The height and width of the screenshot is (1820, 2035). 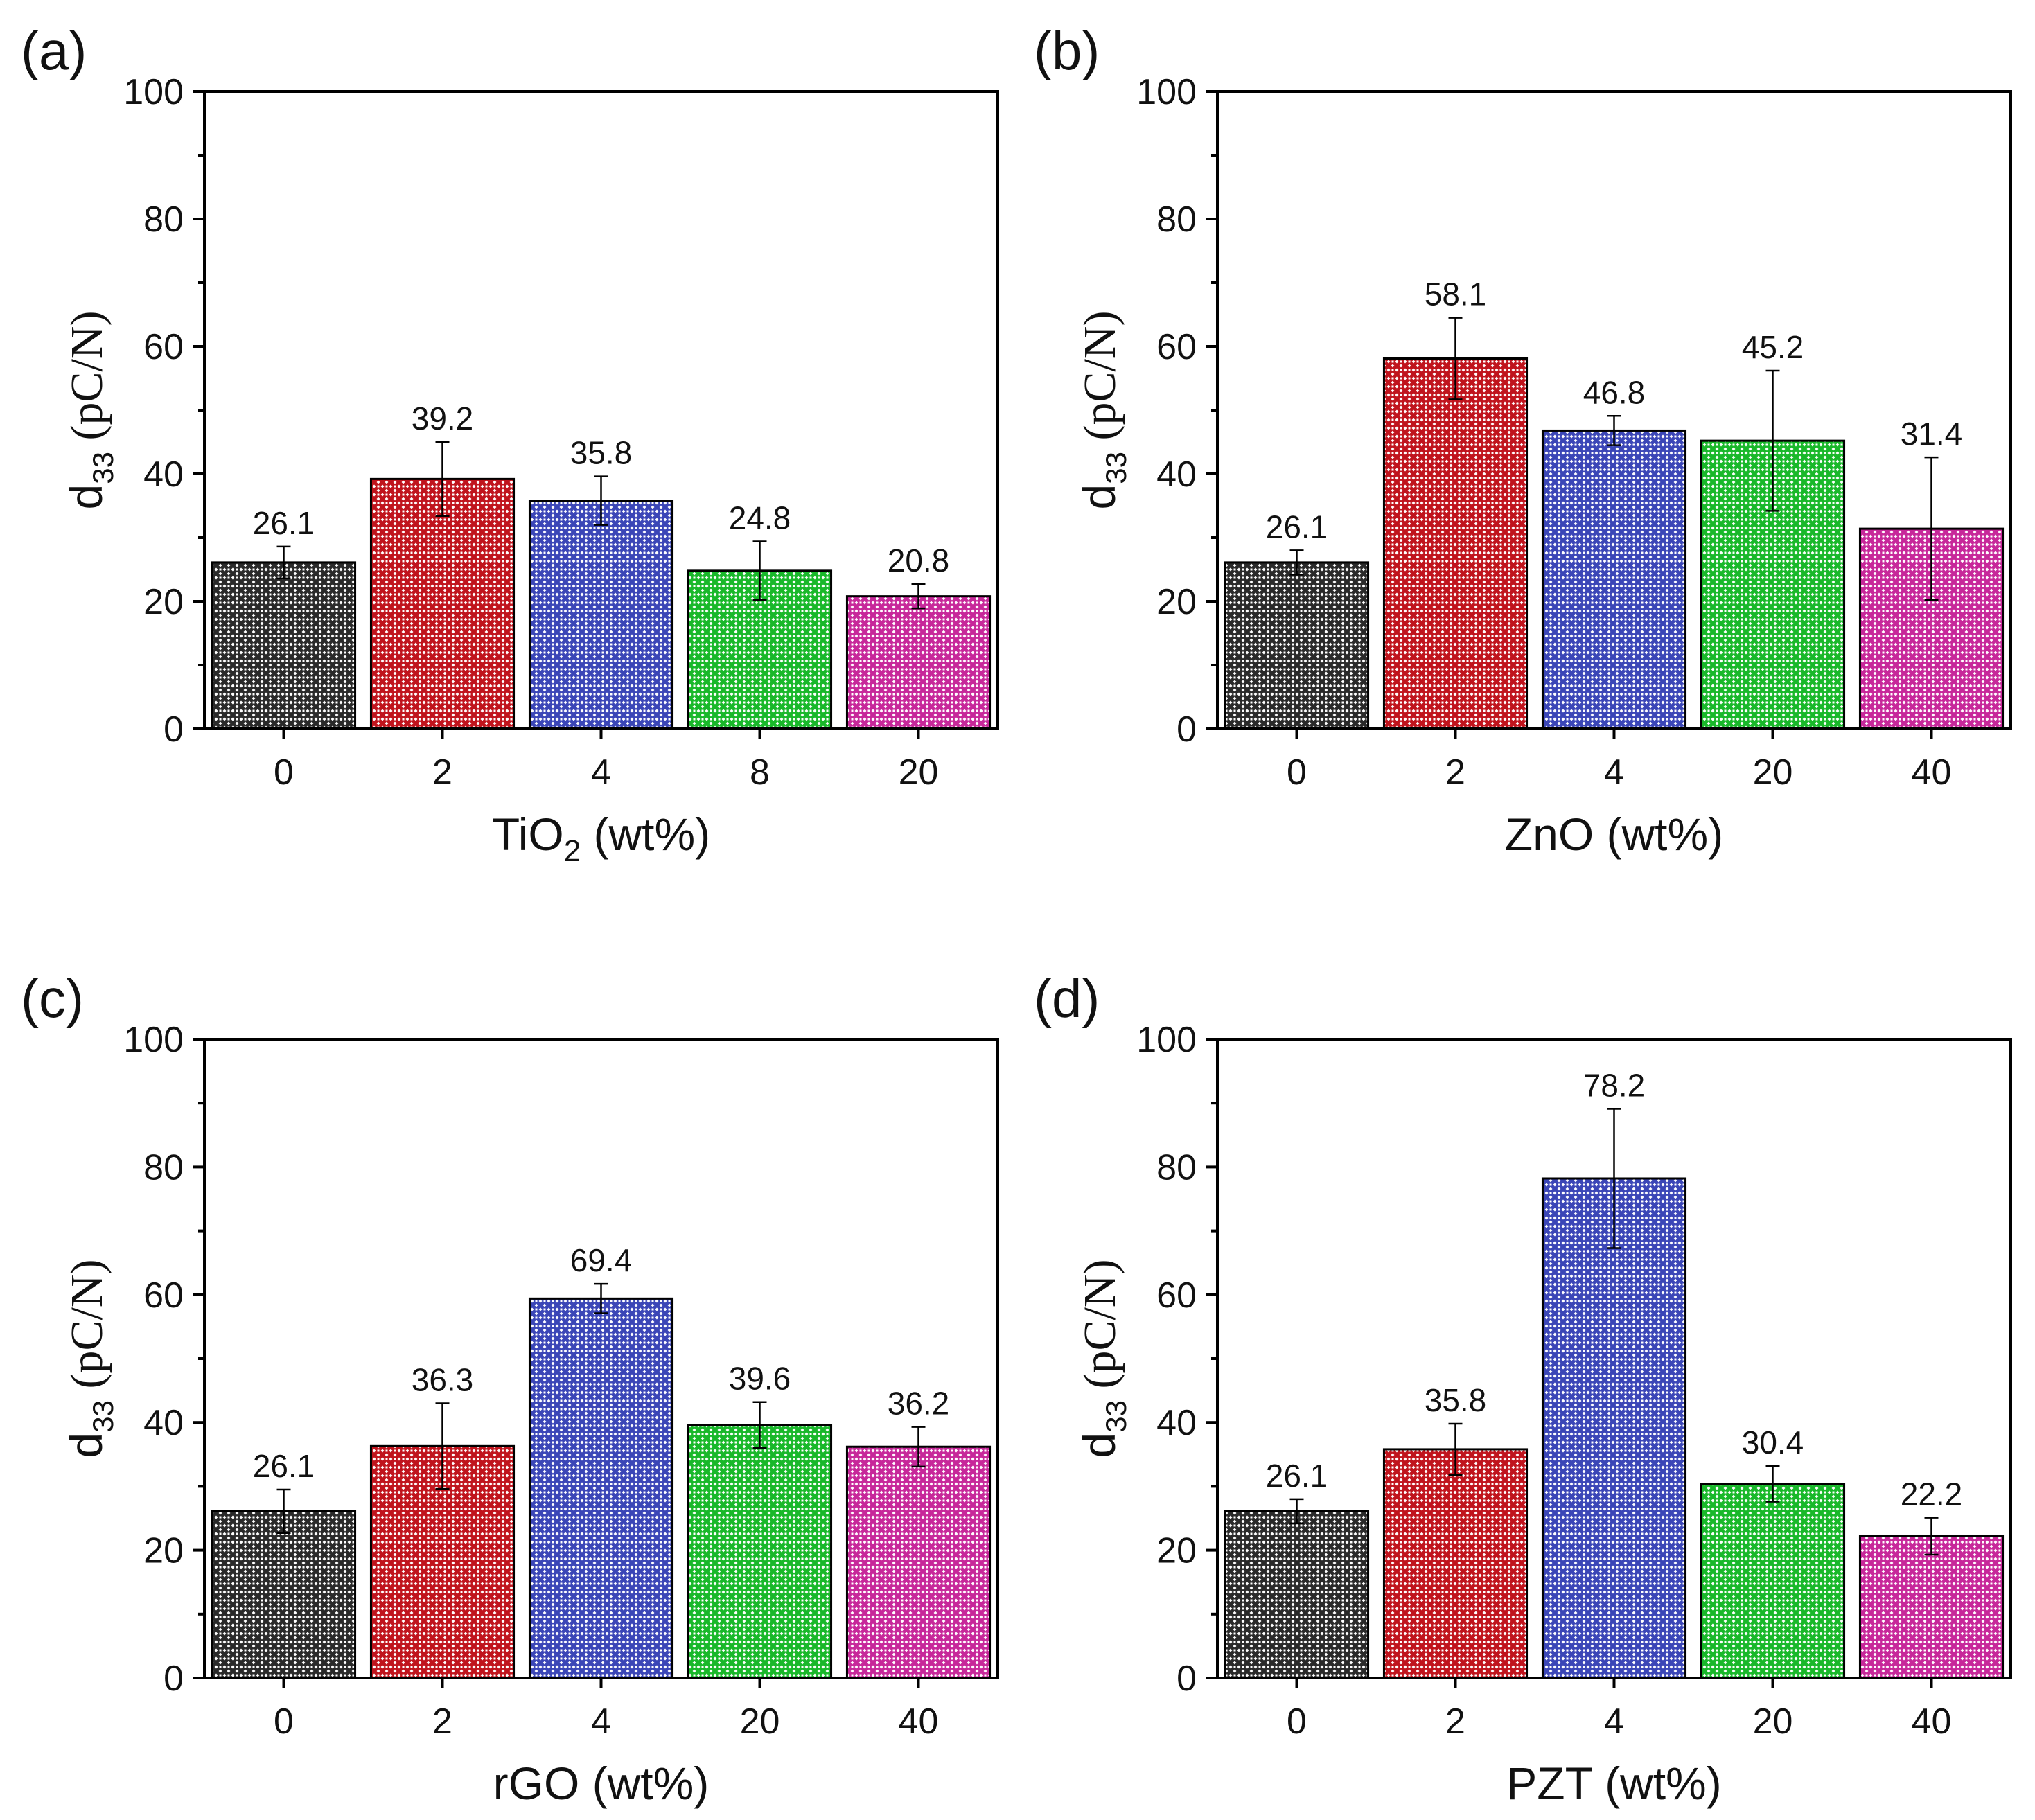 What do you see at coordinates (54, 50) in the screenshot?
I see `panel-label: (a)` at bounding box center [54, 50].